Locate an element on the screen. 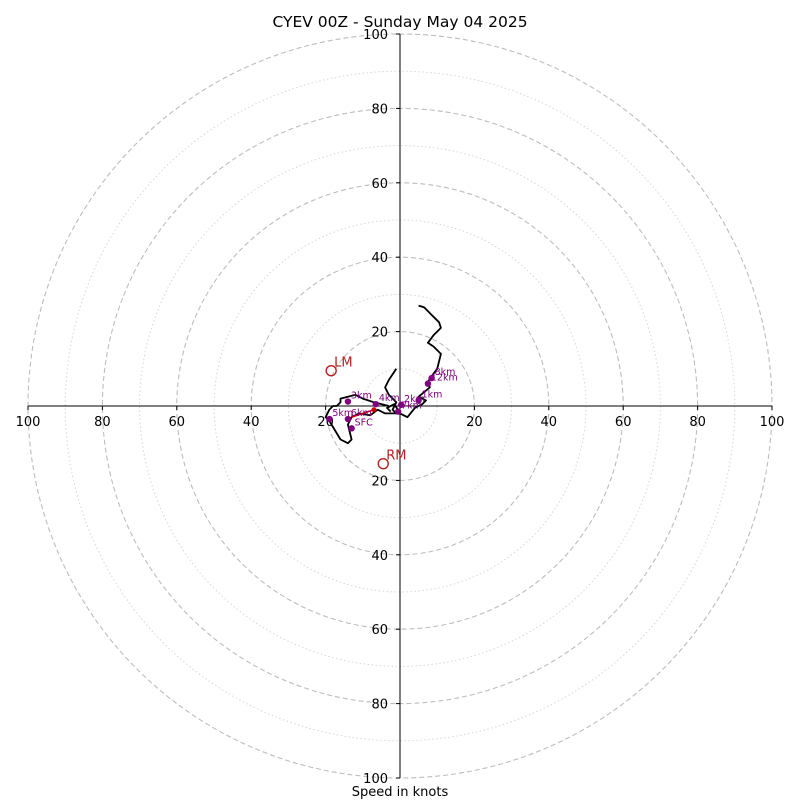 The image size is (800, 800). storm-motion-label: RM is located at coordinates (396, 456).